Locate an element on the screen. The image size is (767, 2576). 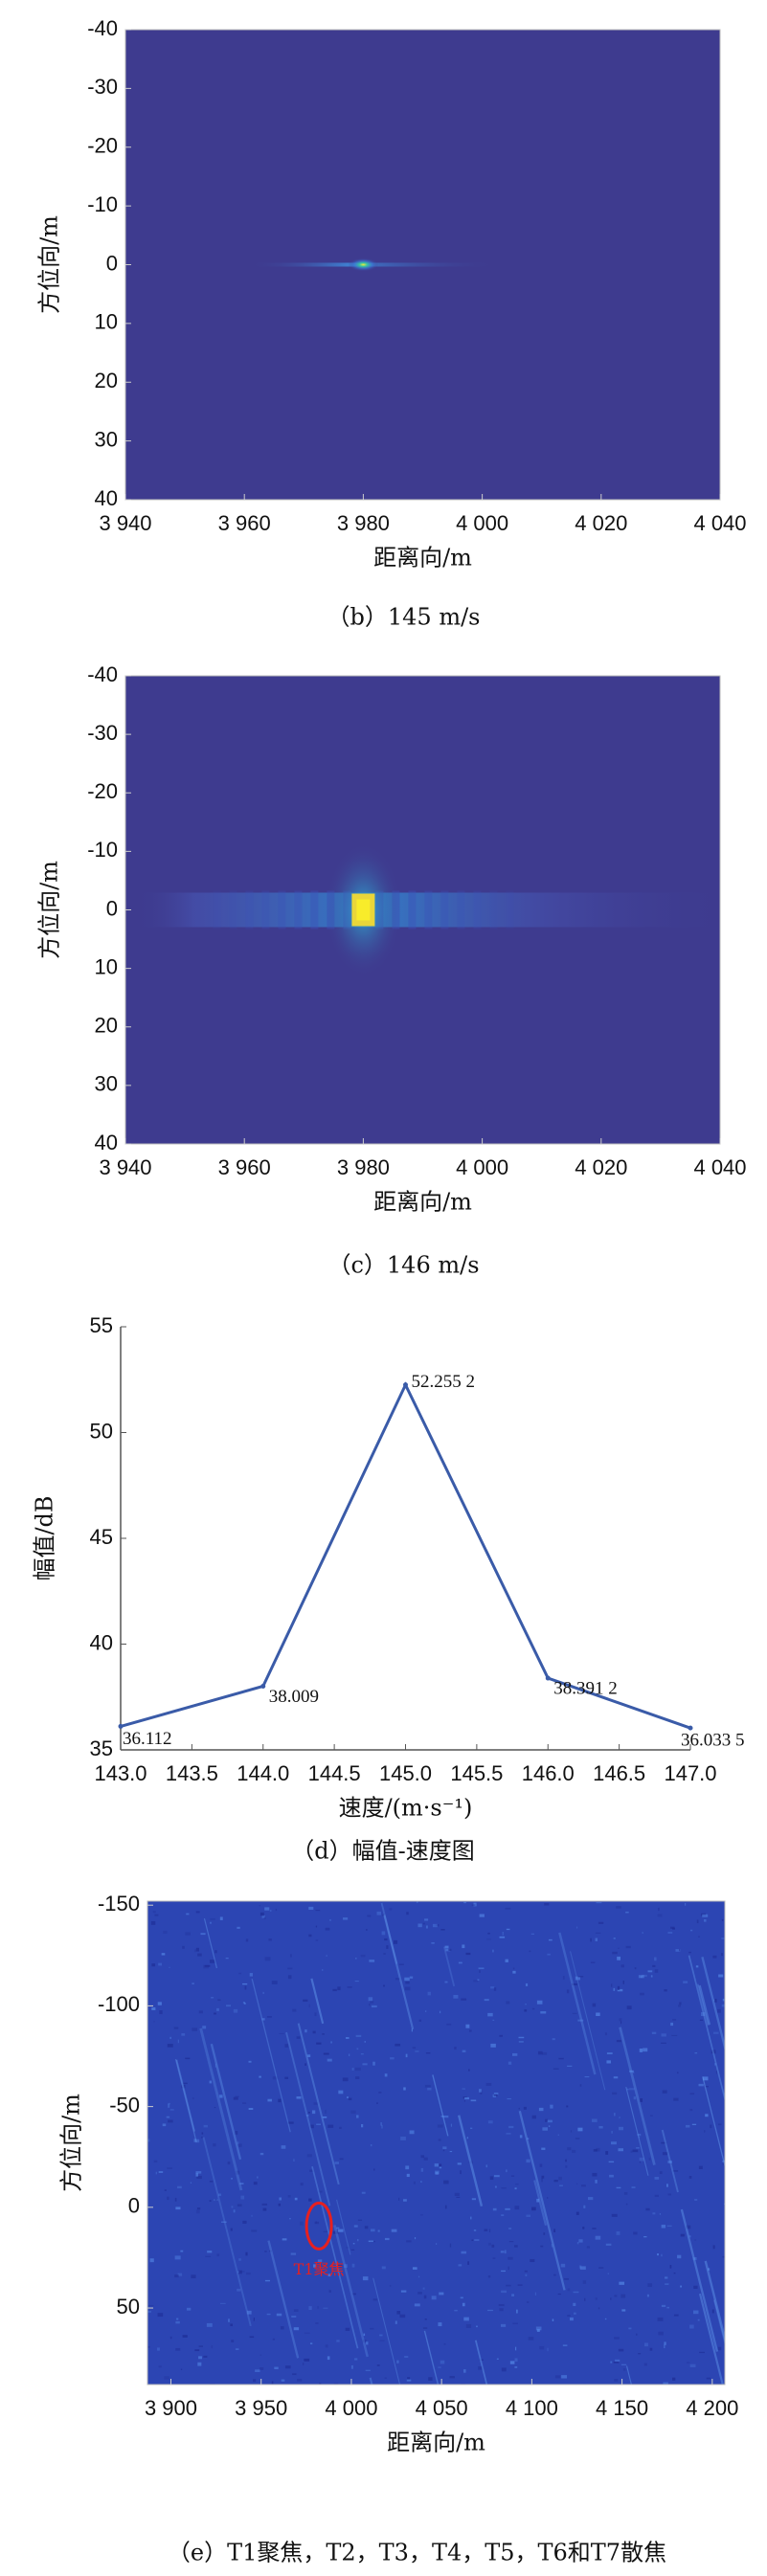
point is located at coordinates (405, 1385).